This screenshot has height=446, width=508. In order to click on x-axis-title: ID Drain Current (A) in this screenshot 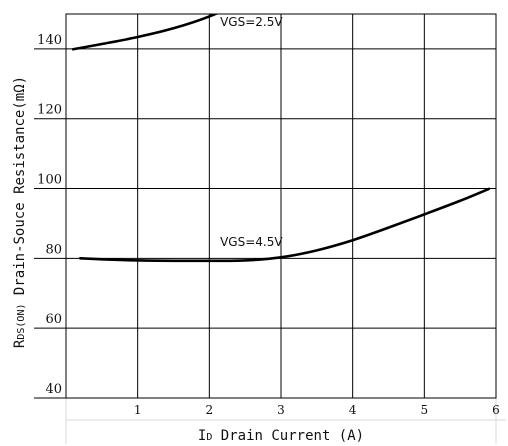, I will do `click(281, 436)`.